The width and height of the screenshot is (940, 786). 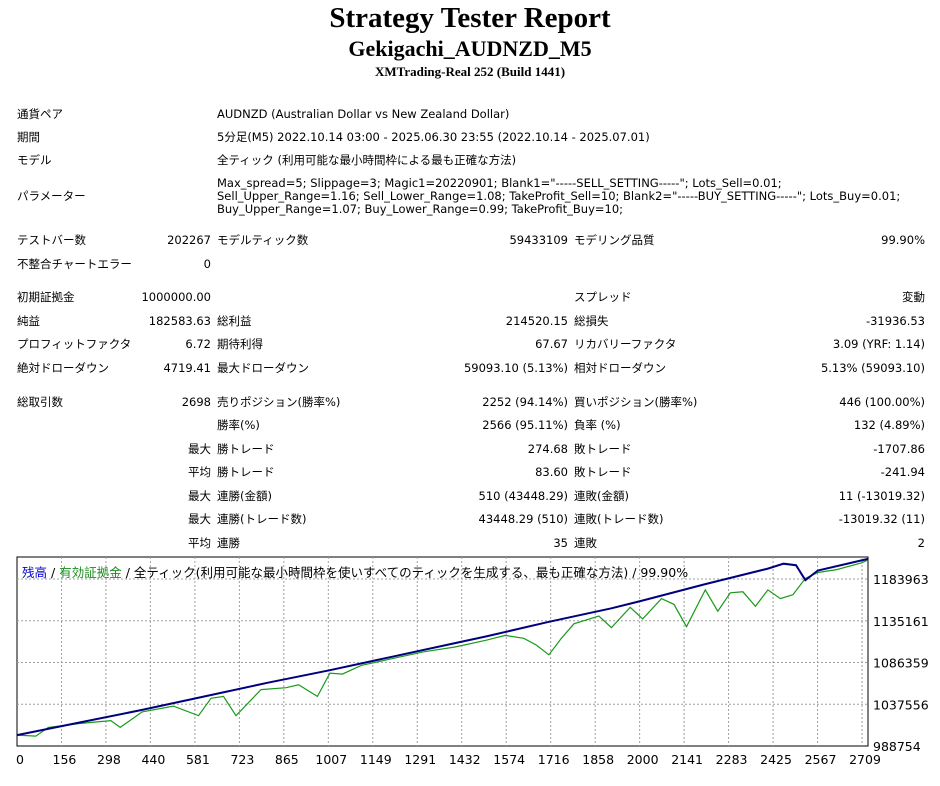 I want to click on max-consec-profit-value: 43448.29 (510), so click(x=523, y=519).